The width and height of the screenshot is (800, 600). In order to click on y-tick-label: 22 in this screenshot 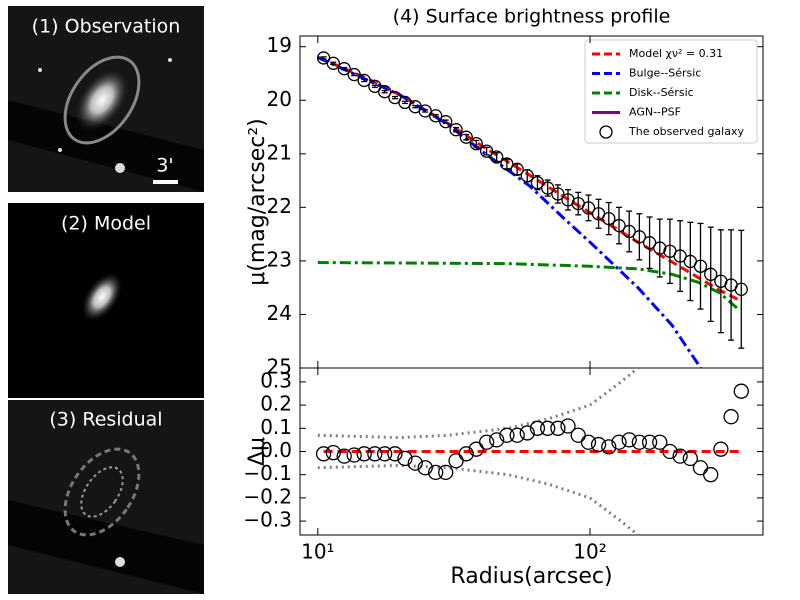, I will do `click(279, 206)`.